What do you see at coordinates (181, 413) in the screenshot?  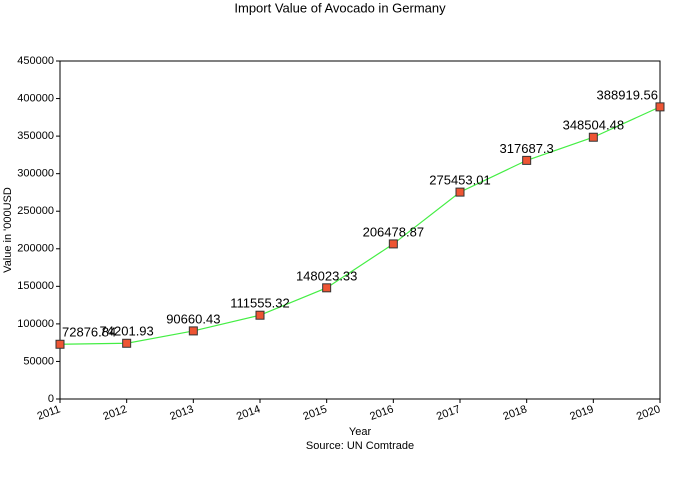 I see `x-tick-label: 2013` at bounding box center [181, 413].